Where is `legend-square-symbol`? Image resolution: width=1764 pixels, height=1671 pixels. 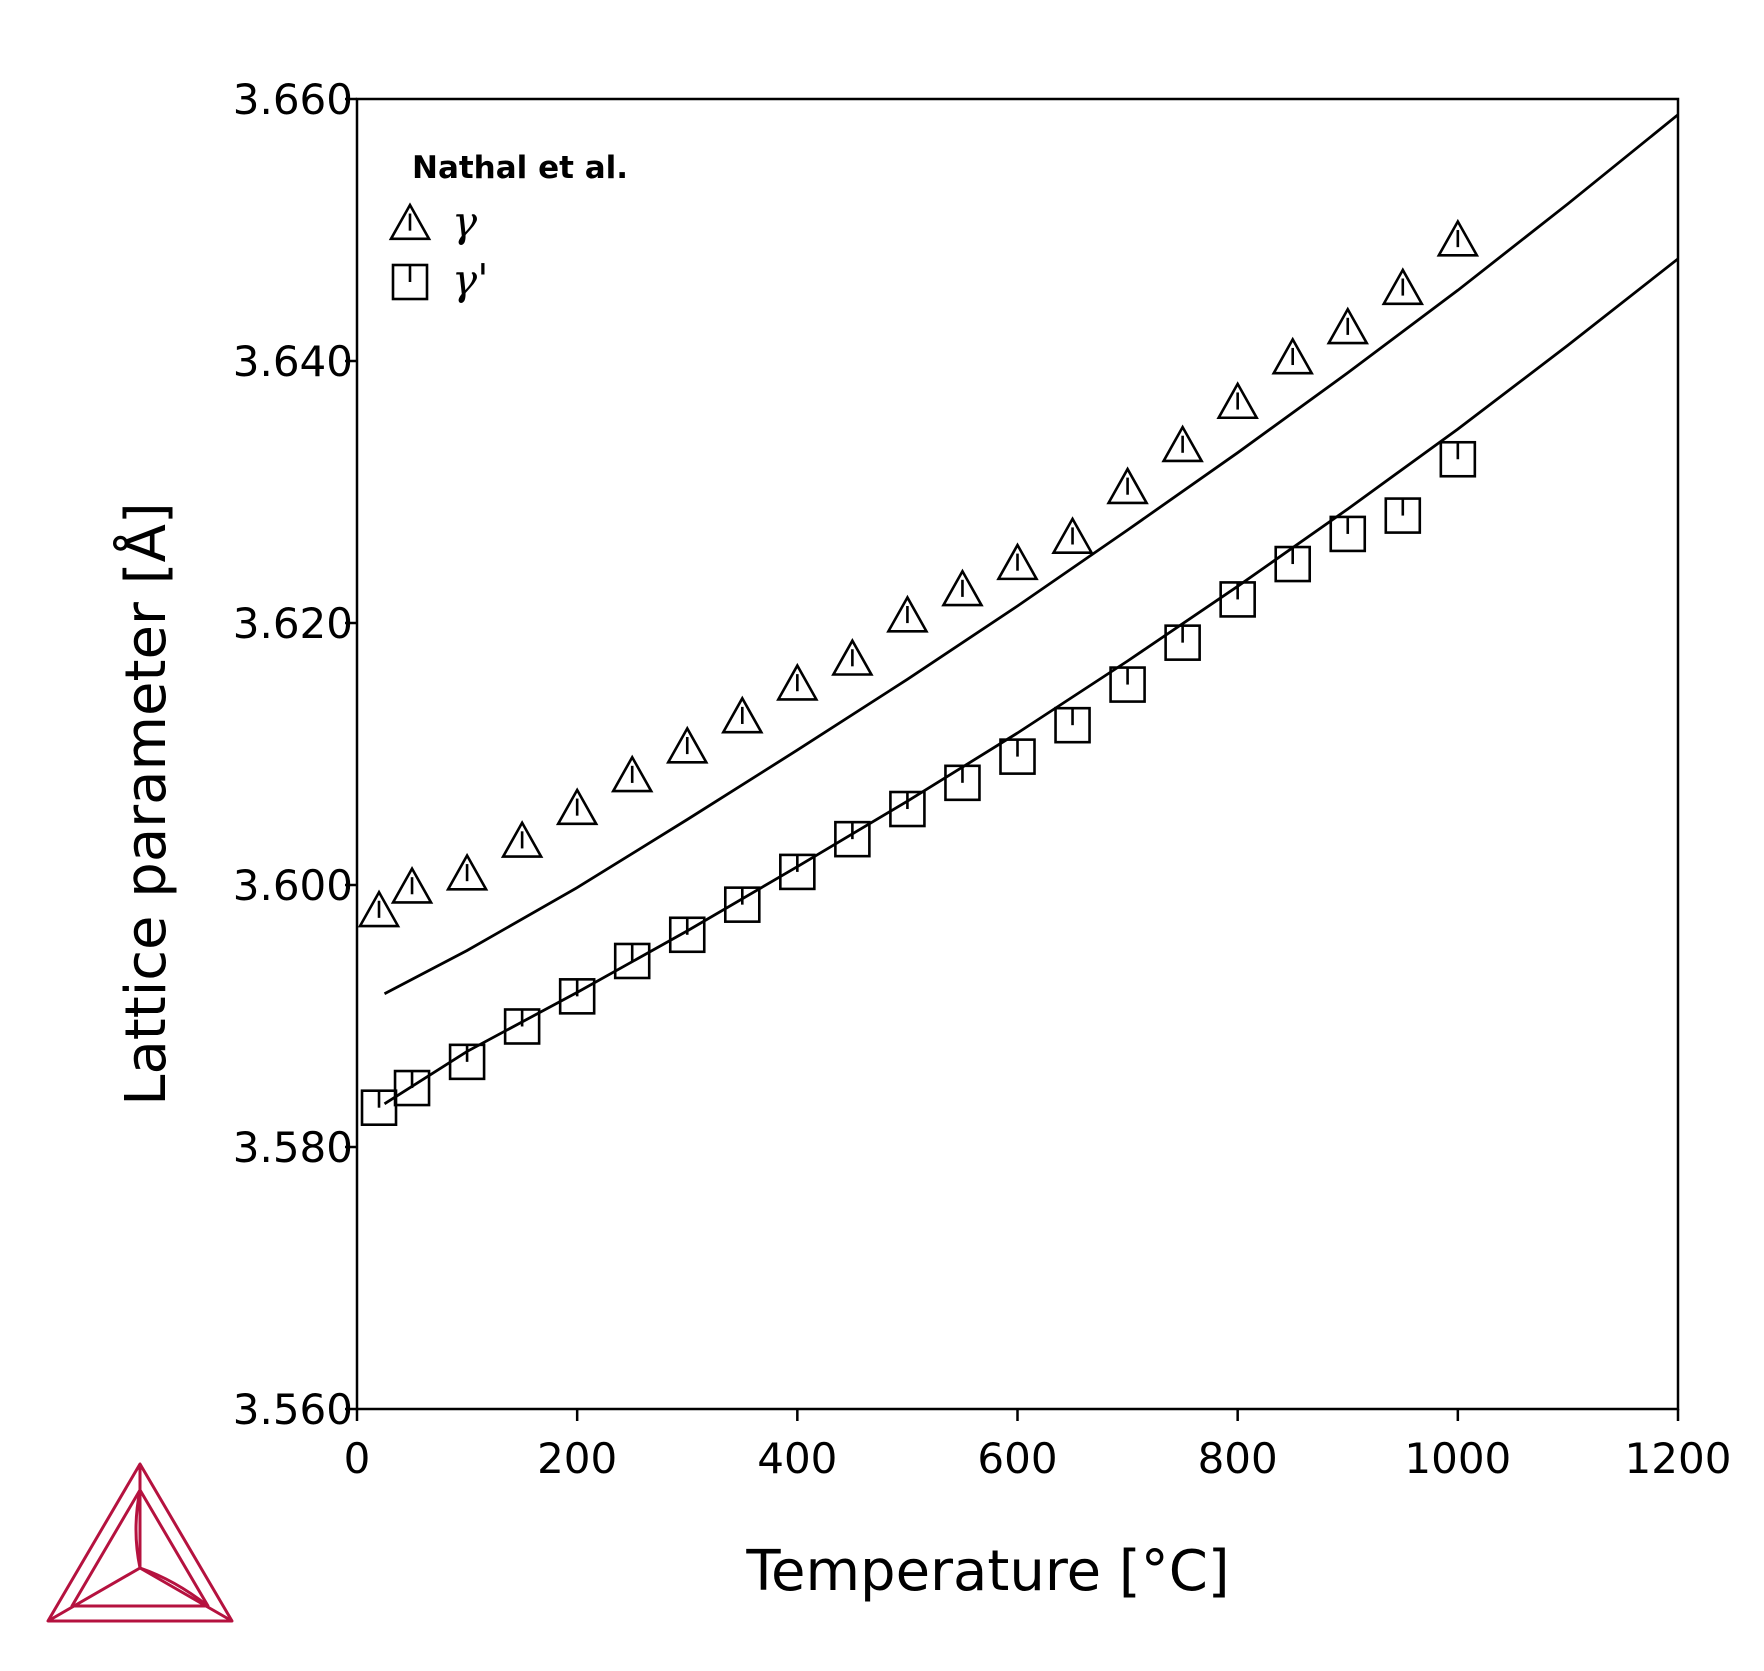
legend-square-symbol is located at coordinates (410, 282).